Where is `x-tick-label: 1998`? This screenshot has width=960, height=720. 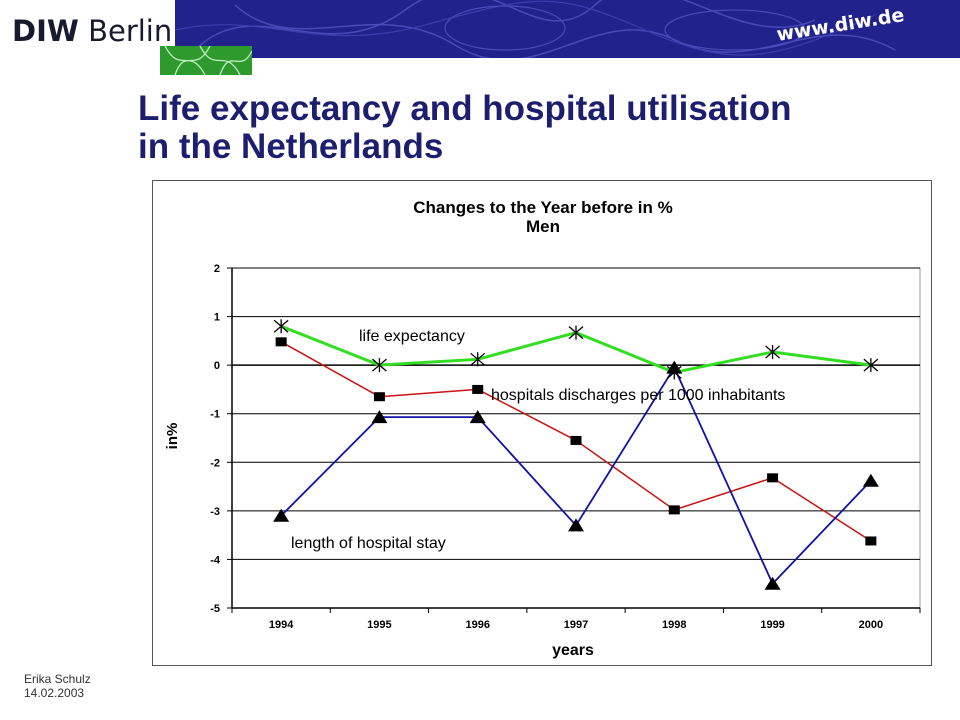
x-tick-label: 1998 is located at coordinates (674, 625).